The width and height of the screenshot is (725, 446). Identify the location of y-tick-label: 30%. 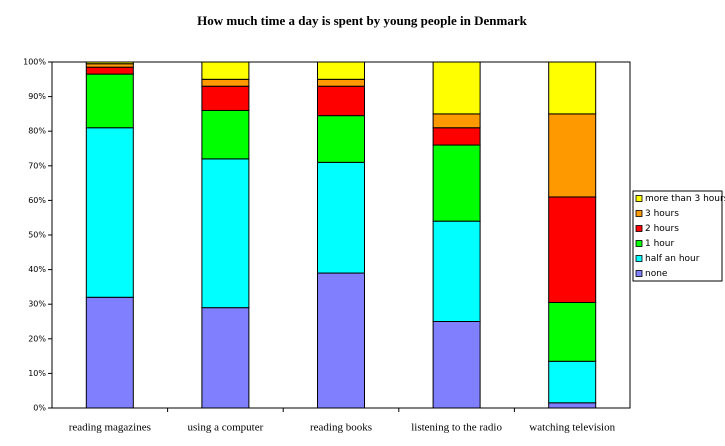
(37, 304).